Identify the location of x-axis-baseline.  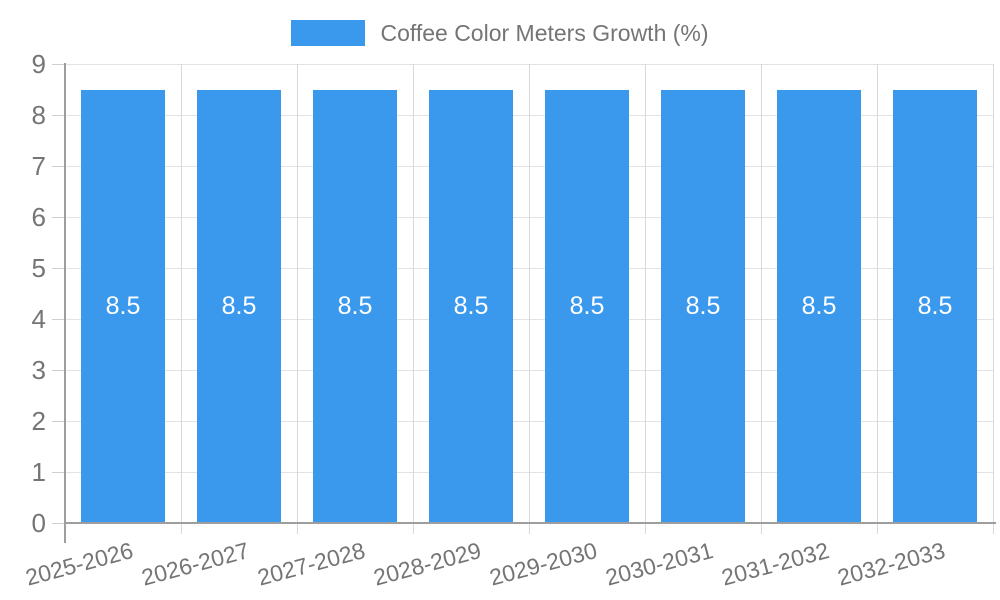
(530, 523).